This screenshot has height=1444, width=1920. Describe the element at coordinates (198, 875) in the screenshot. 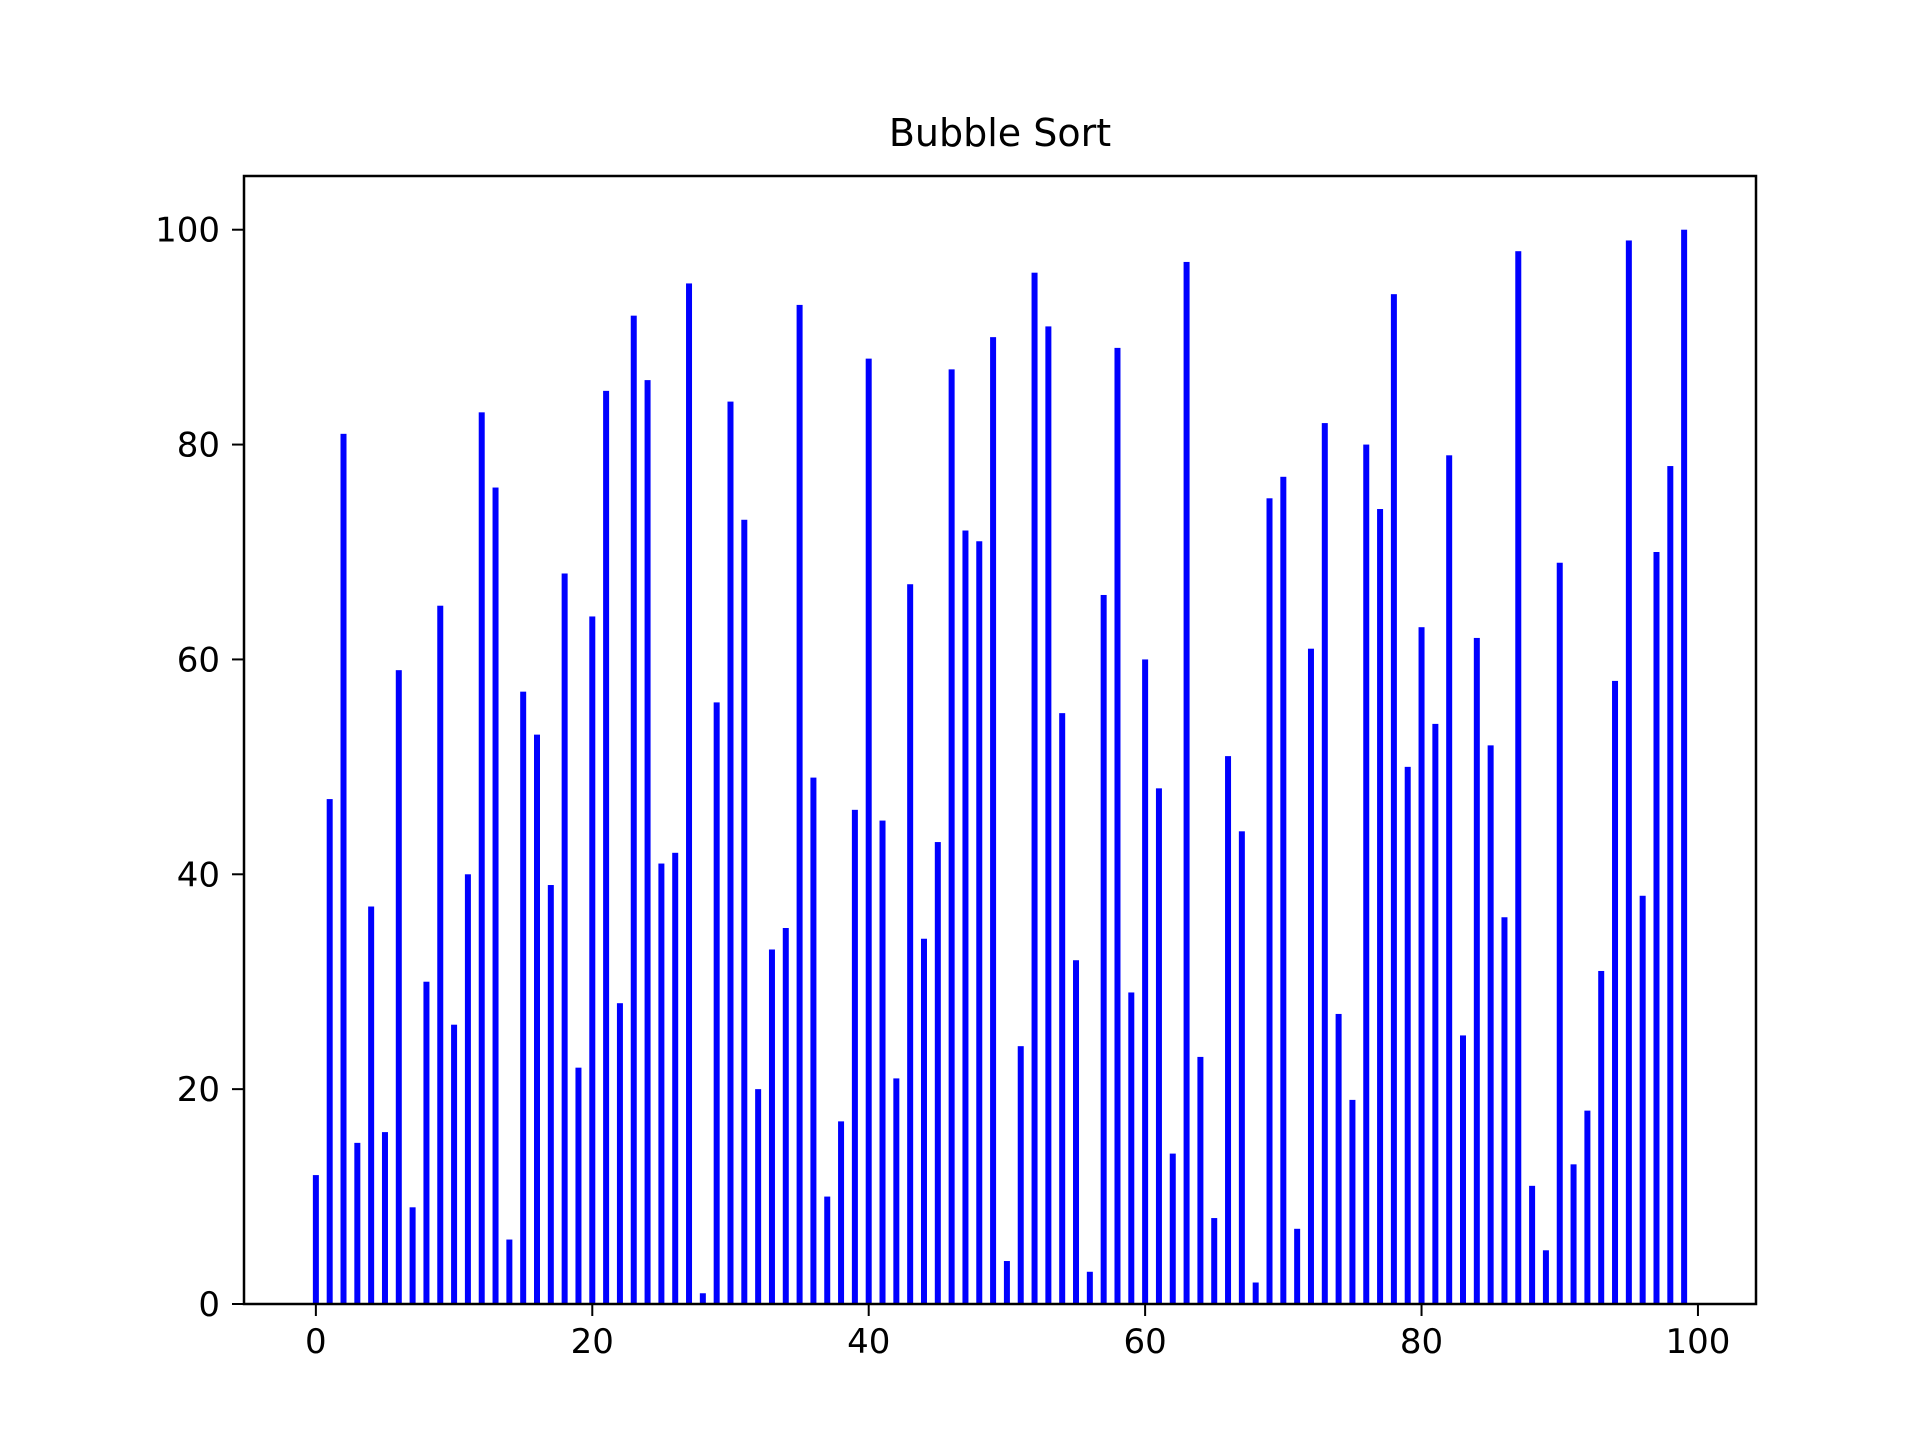

I see `y-tick-label-40: 40` at that location.